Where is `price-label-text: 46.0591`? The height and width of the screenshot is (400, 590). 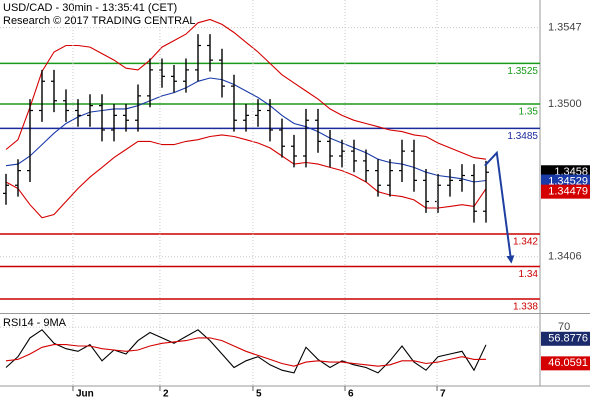
price-label-text: 46.0591 is located at coordinates (568, 363).